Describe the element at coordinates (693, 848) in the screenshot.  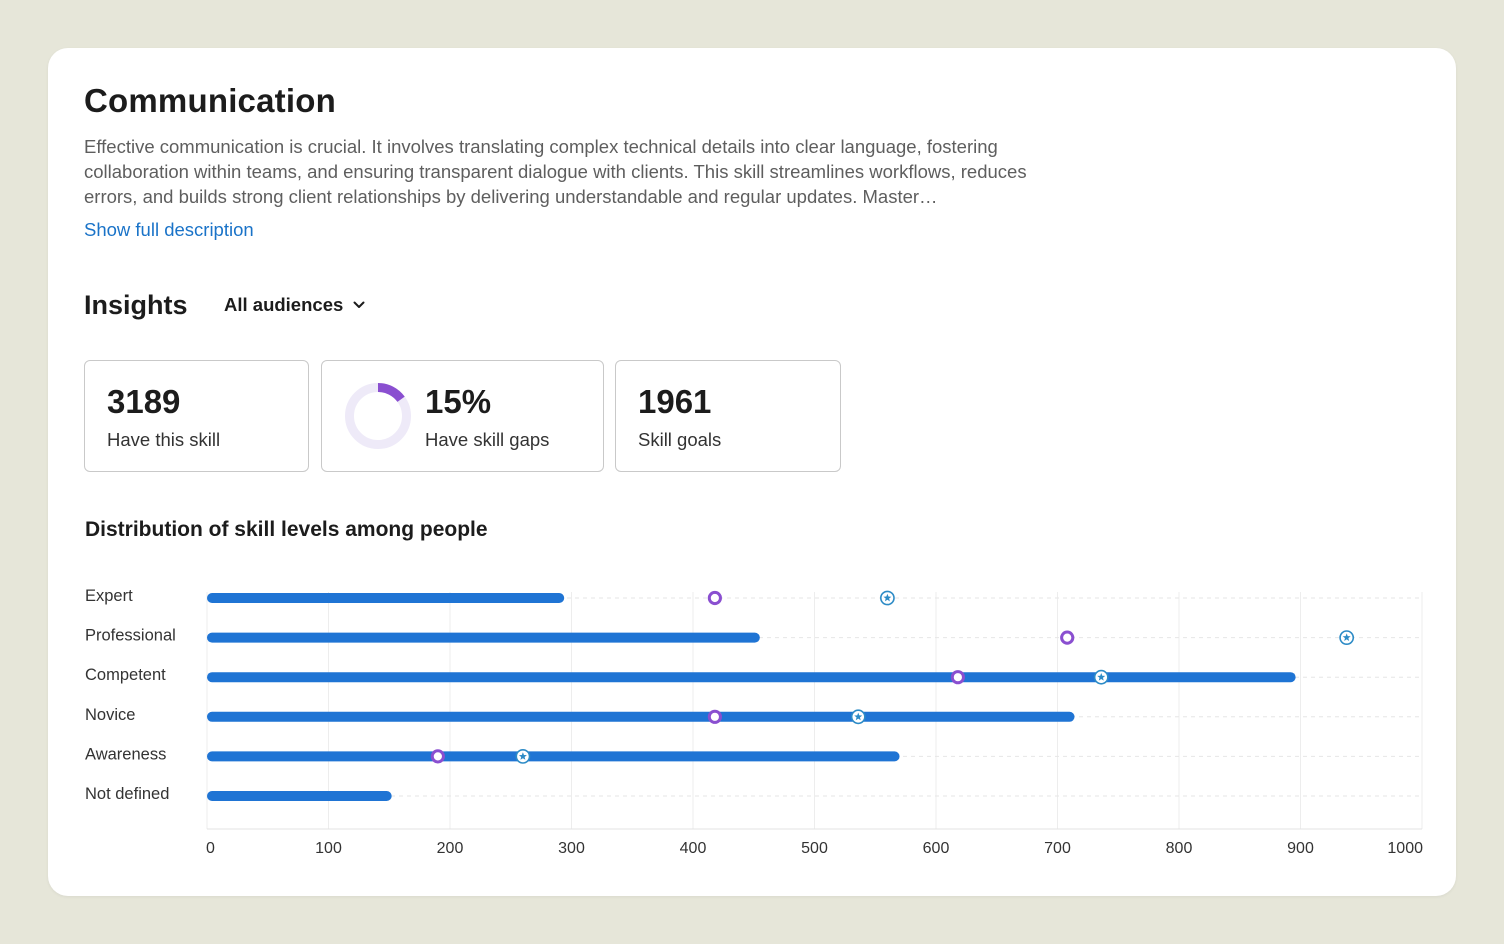
I see `x-tick-label: 400` at that location.